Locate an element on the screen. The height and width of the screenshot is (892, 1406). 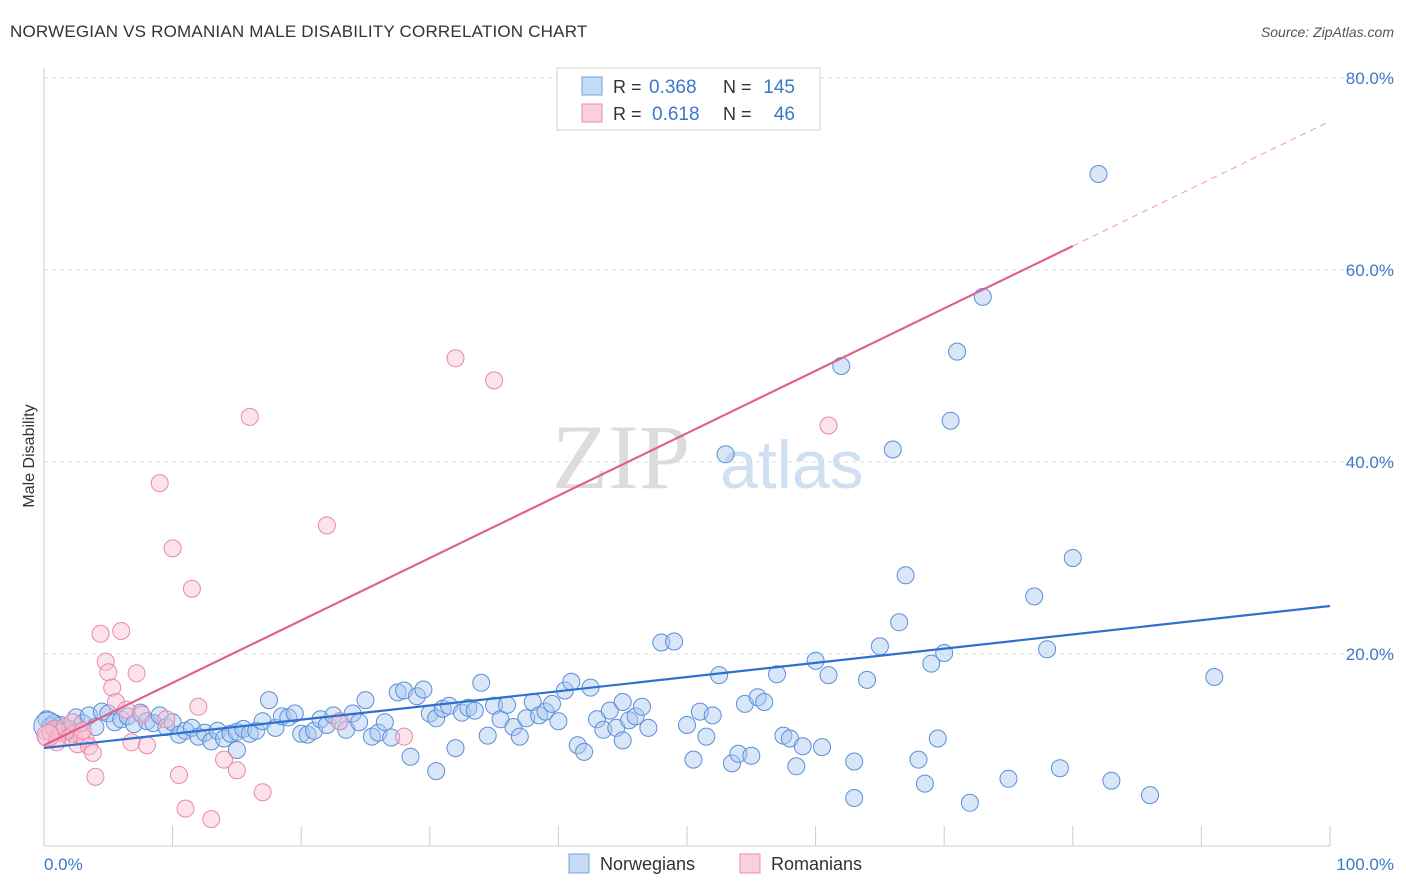
y-tick-label-40: 40.0% is located at coordinates (1370, 462).